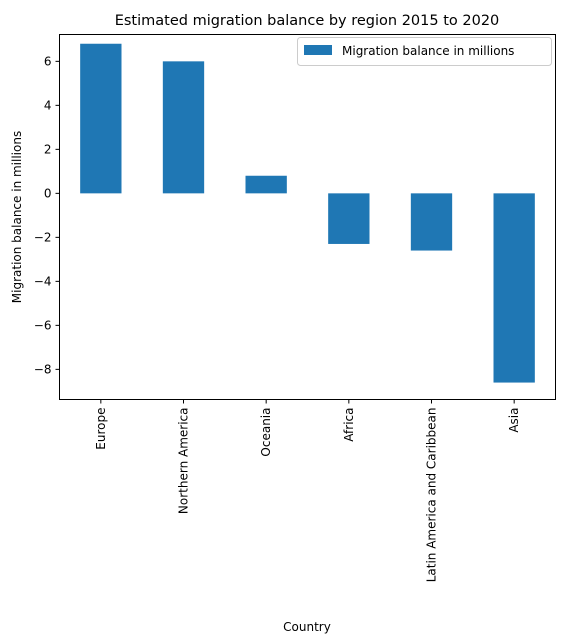 This screenshot has height=644, width=565. Describe the element at coordinates (43, 281) in the screenshot. I see `y-tick-label: −4` at that location.